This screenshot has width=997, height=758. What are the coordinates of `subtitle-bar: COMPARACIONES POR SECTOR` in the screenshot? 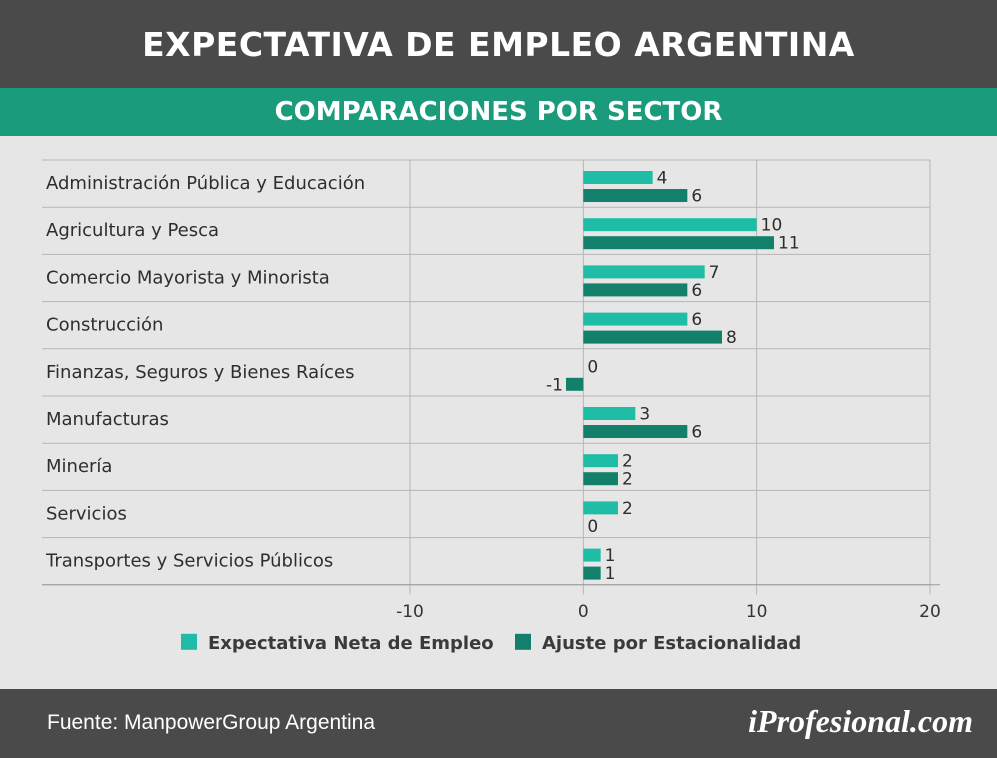 It's located at (498, 112).